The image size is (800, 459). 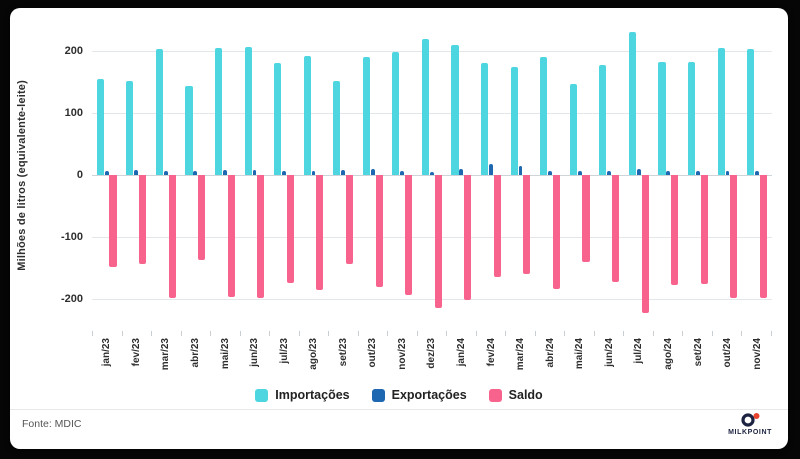 I want to click on bar-exportaes-mar/24, so click(x=520, y=170).